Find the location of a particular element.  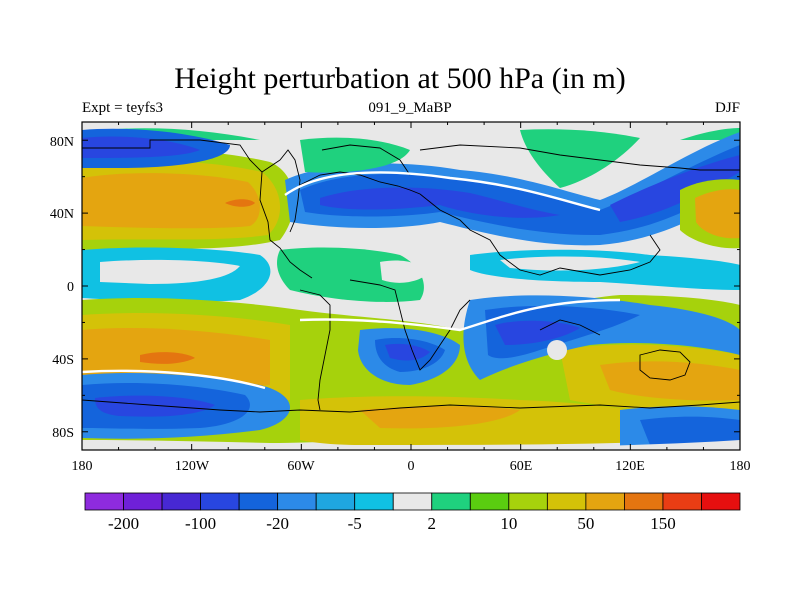

y-tick-labels: 80N 40N 0 40S 80S is located at coordinates (62, 288).